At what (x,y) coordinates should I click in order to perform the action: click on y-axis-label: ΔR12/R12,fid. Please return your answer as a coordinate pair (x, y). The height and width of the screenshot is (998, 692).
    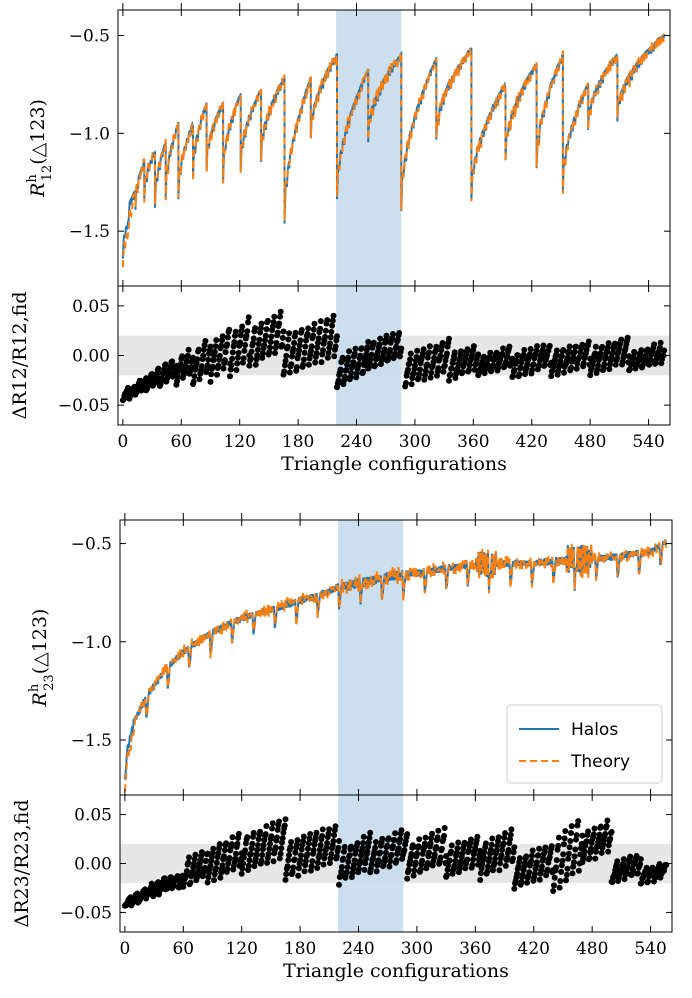
    Looking at the image, I should click on (20, 356).